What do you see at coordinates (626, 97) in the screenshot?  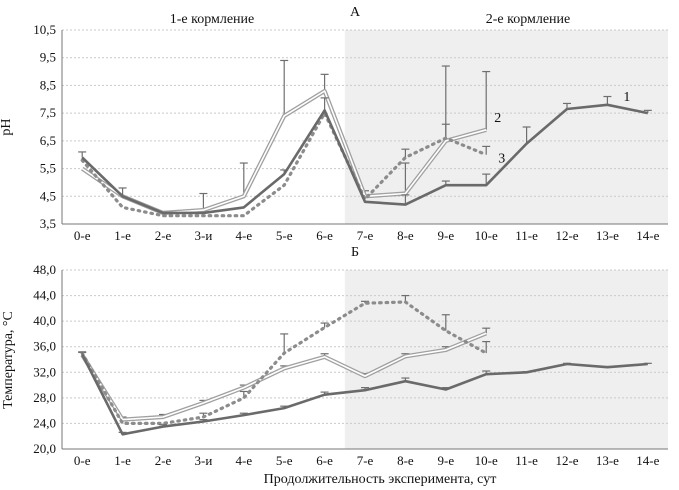 I see `series-label-1: 1` at bounding box center [626, 97].